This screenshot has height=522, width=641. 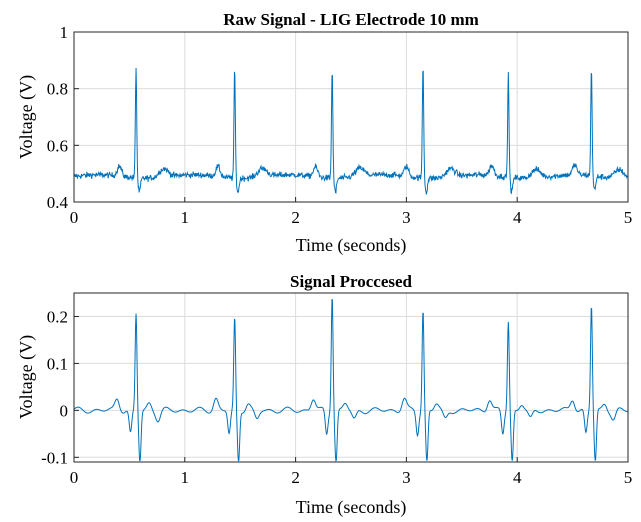 What do you see at coordinates (26, 117) in the screenshot?
I see `raw-y-axis-label: Voltage (V)` at bounding box center [26, 117].